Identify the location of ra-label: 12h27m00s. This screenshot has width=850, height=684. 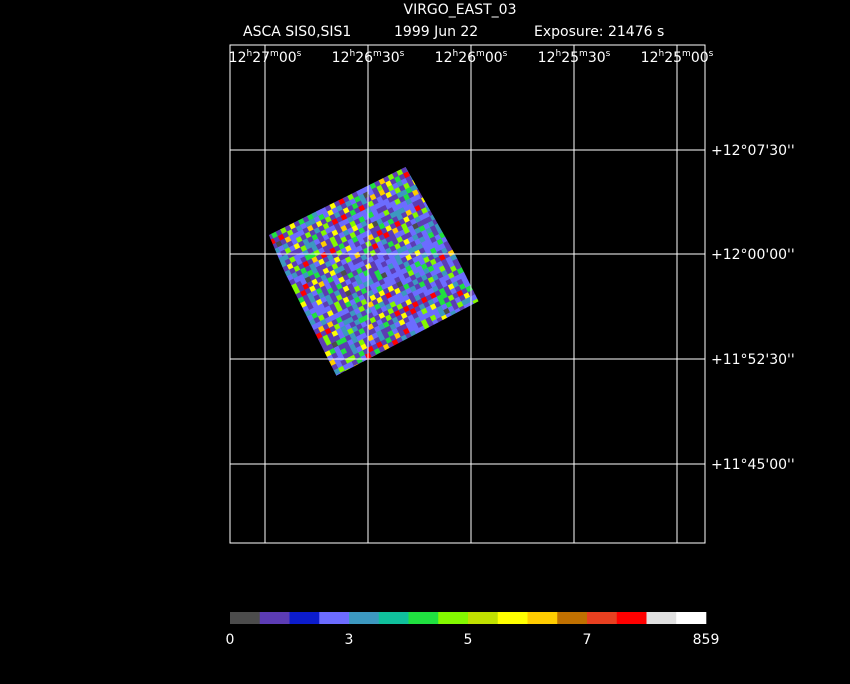
(265, 57).